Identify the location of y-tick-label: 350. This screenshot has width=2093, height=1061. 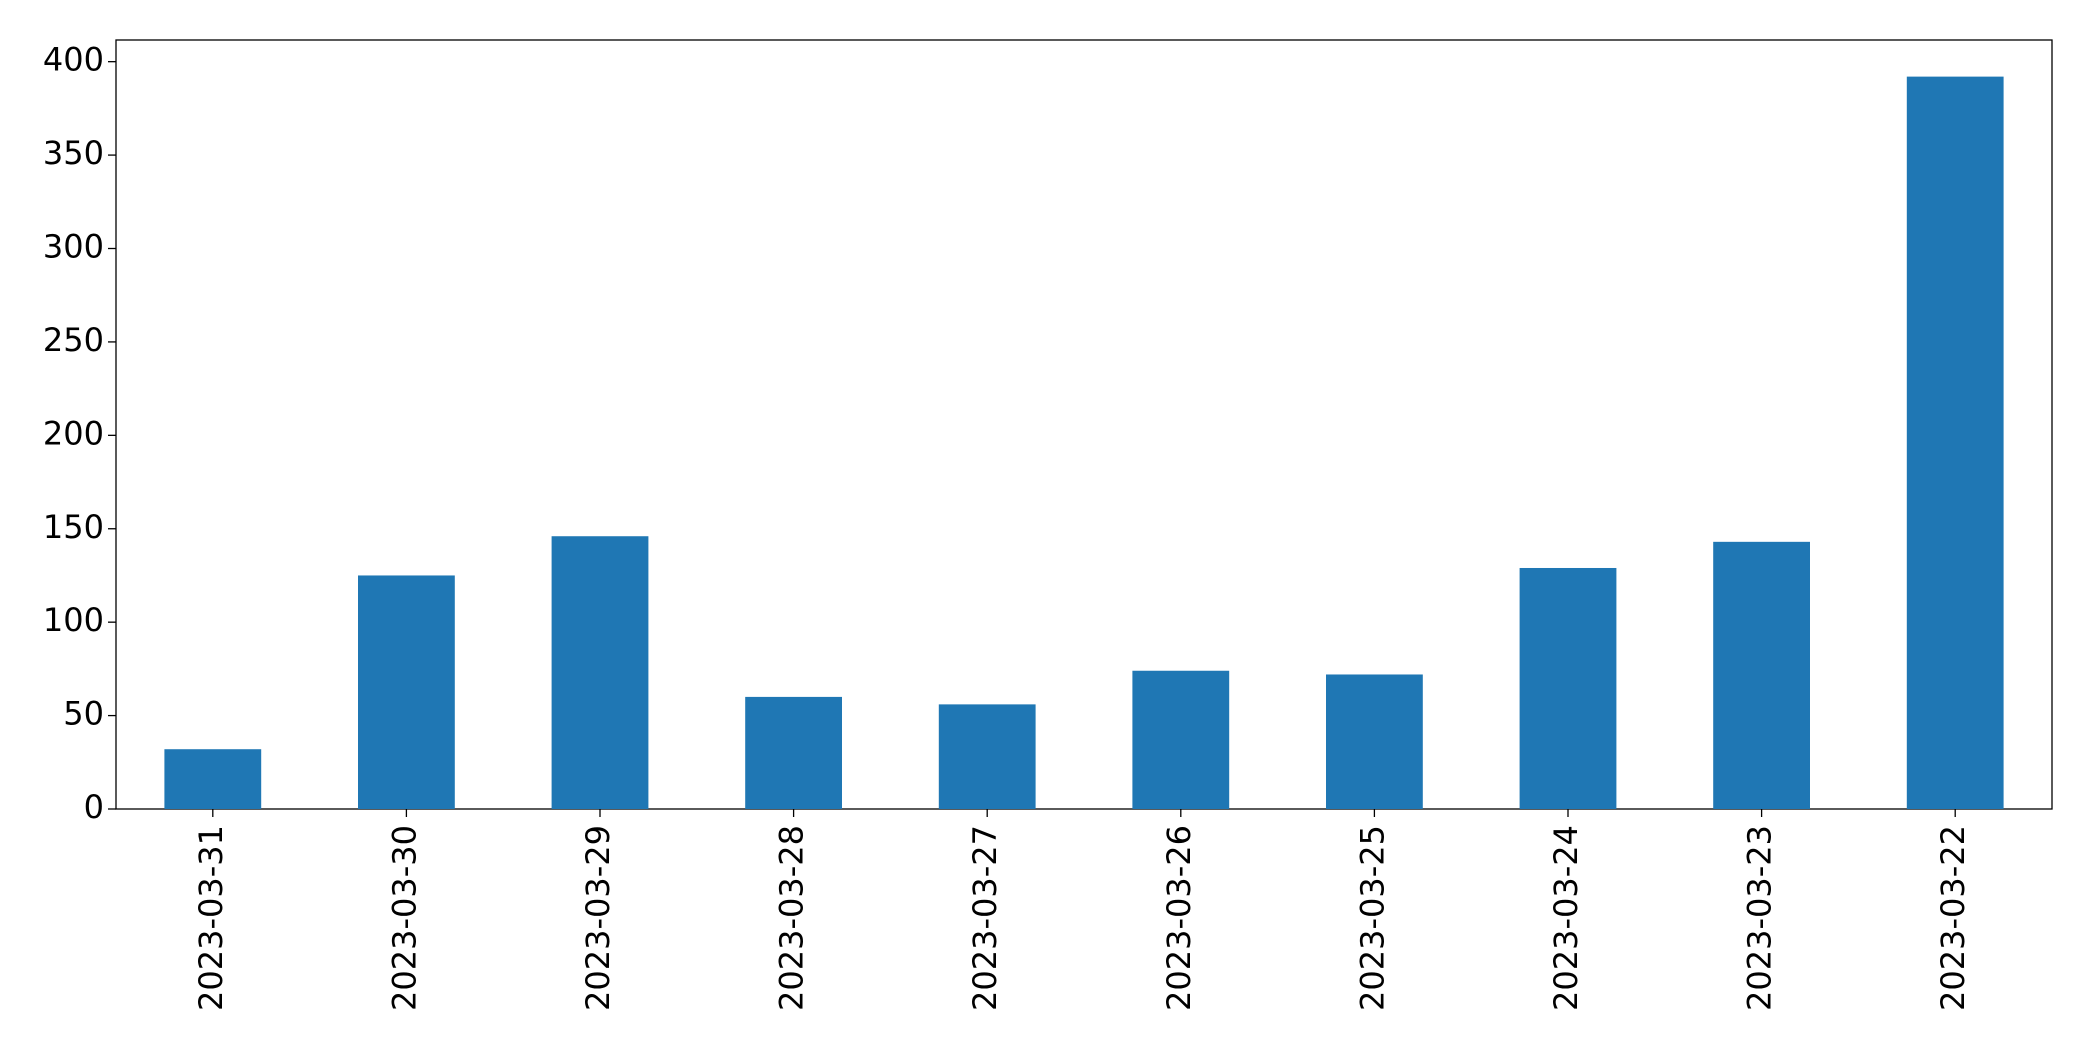
(73, 153).